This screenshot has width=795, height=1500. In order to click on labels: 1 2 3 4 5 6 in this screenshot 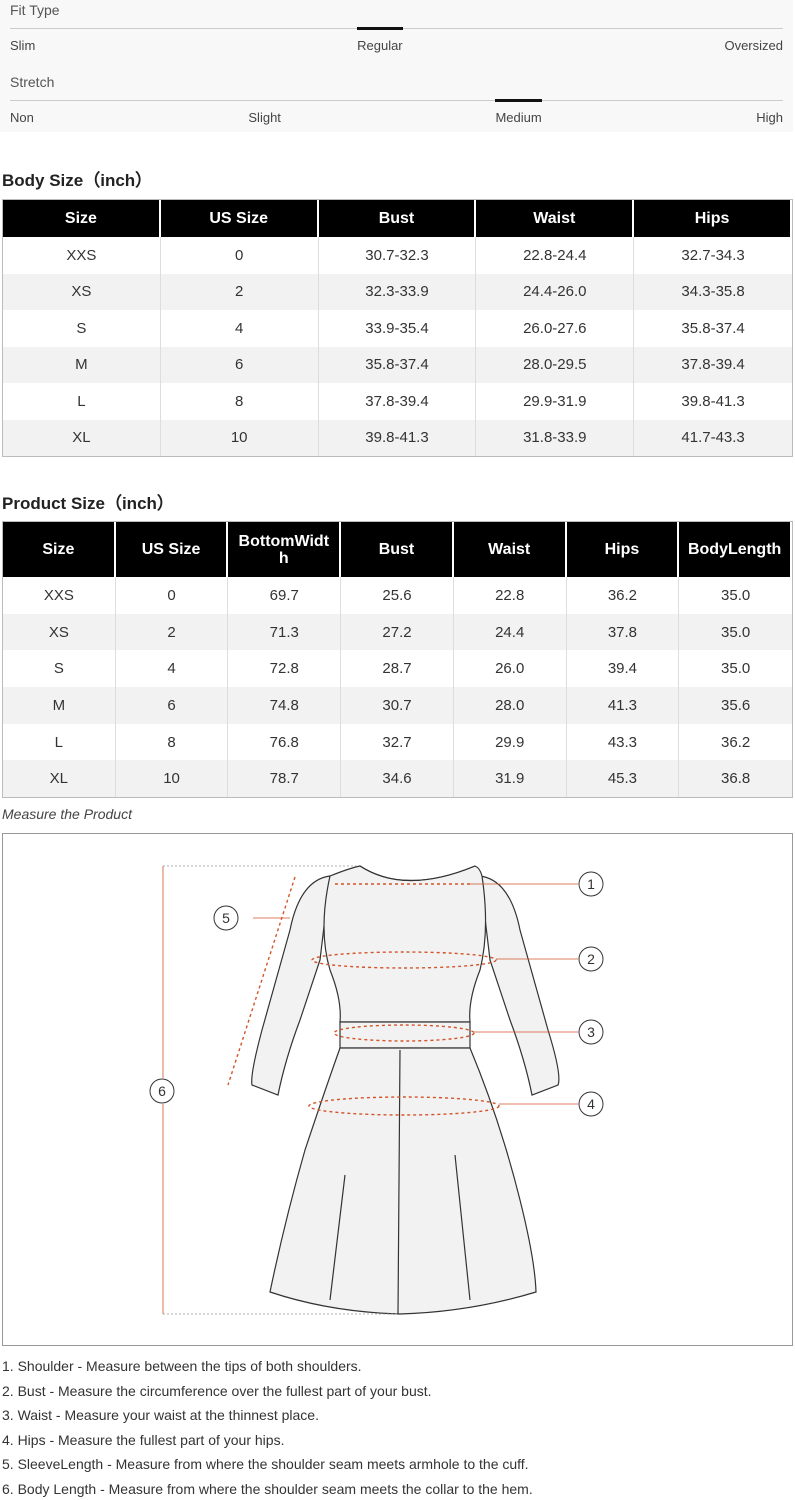, I will do `click(376, 994)`.